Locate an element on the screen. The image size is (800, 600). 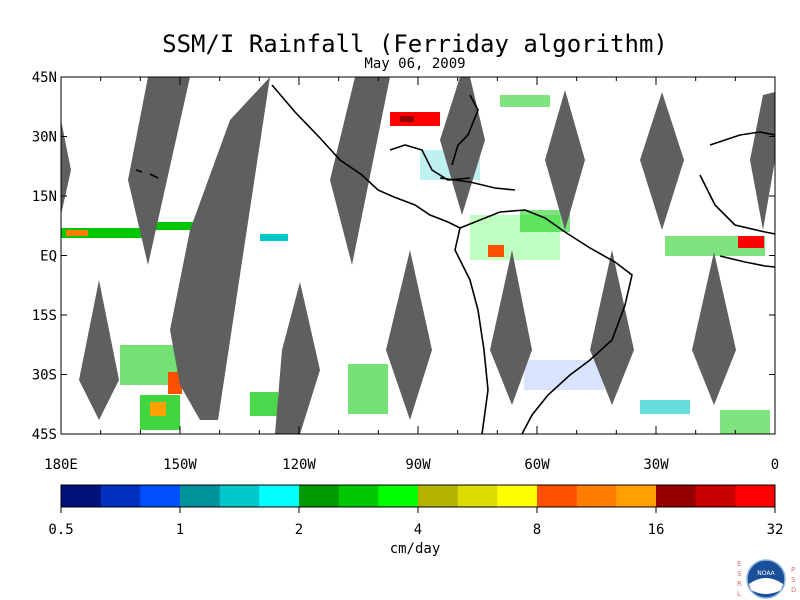
colorbar-label: 2 is located at coordinates (299, 530).